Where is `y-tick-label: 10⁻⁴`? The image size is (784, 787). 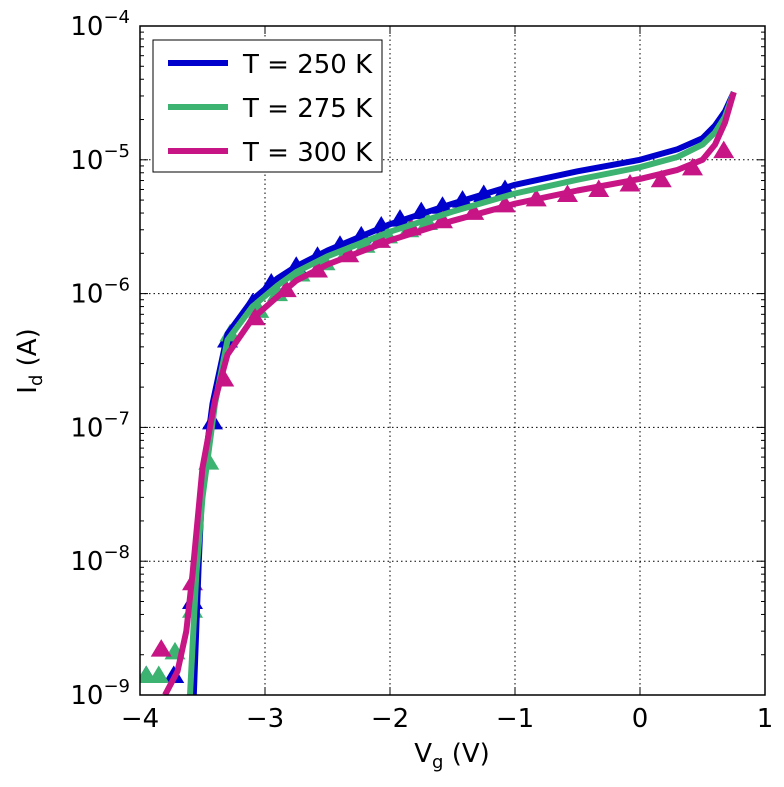 y-tick-label: 10⁻⁴ is located at coordinates (100, 24).